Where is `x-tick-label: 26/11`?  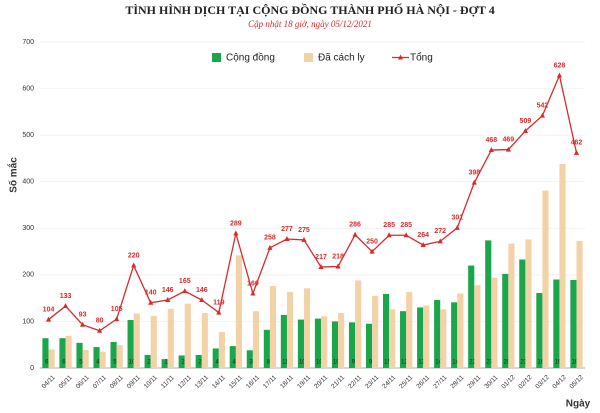 x-tick-label: 26/11 is located at coordinates (423, 382).